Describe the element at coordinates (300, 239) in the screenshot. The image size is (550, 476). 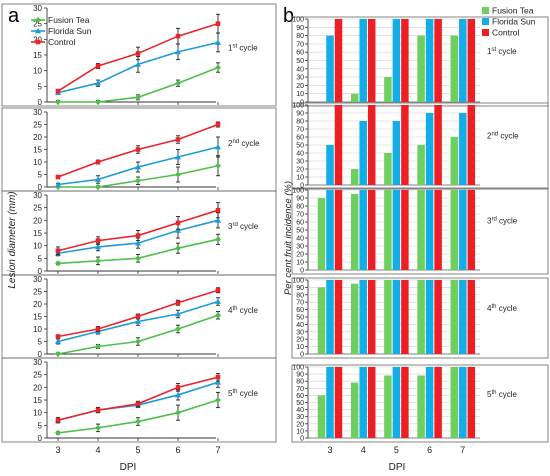
I see `y-tick-label: 40` at that location.